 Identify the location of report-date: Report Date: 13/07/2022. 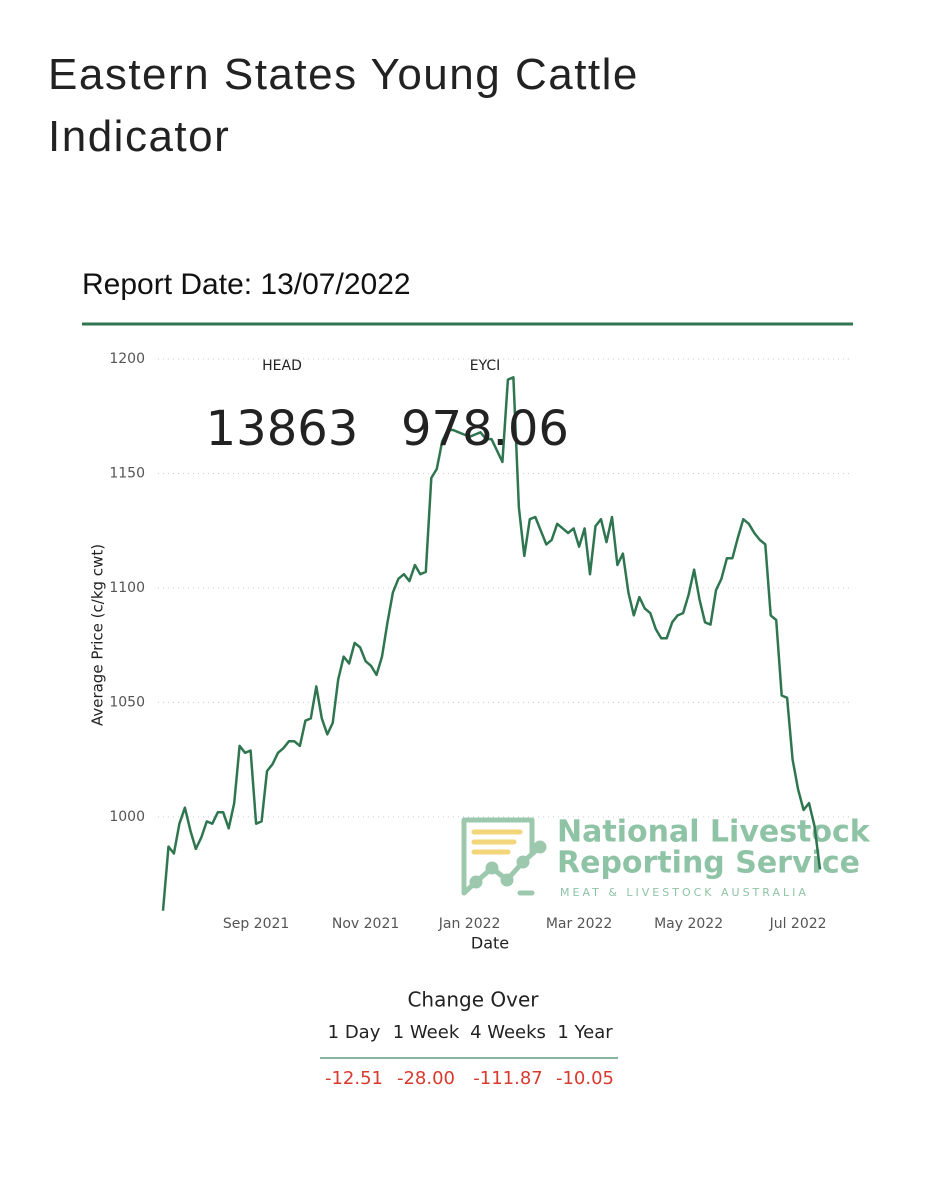
(246, 284).